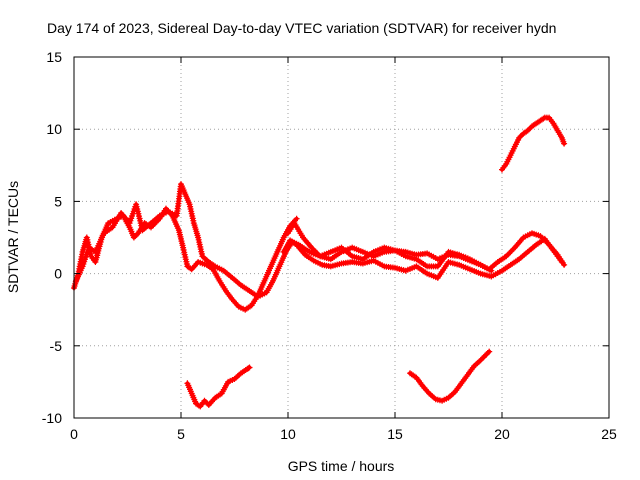 This screenshot has width=640, height=480. Describe the element at coordinates (56, 346) in the screenshot. I see `y-tick-label: -5` at that location.